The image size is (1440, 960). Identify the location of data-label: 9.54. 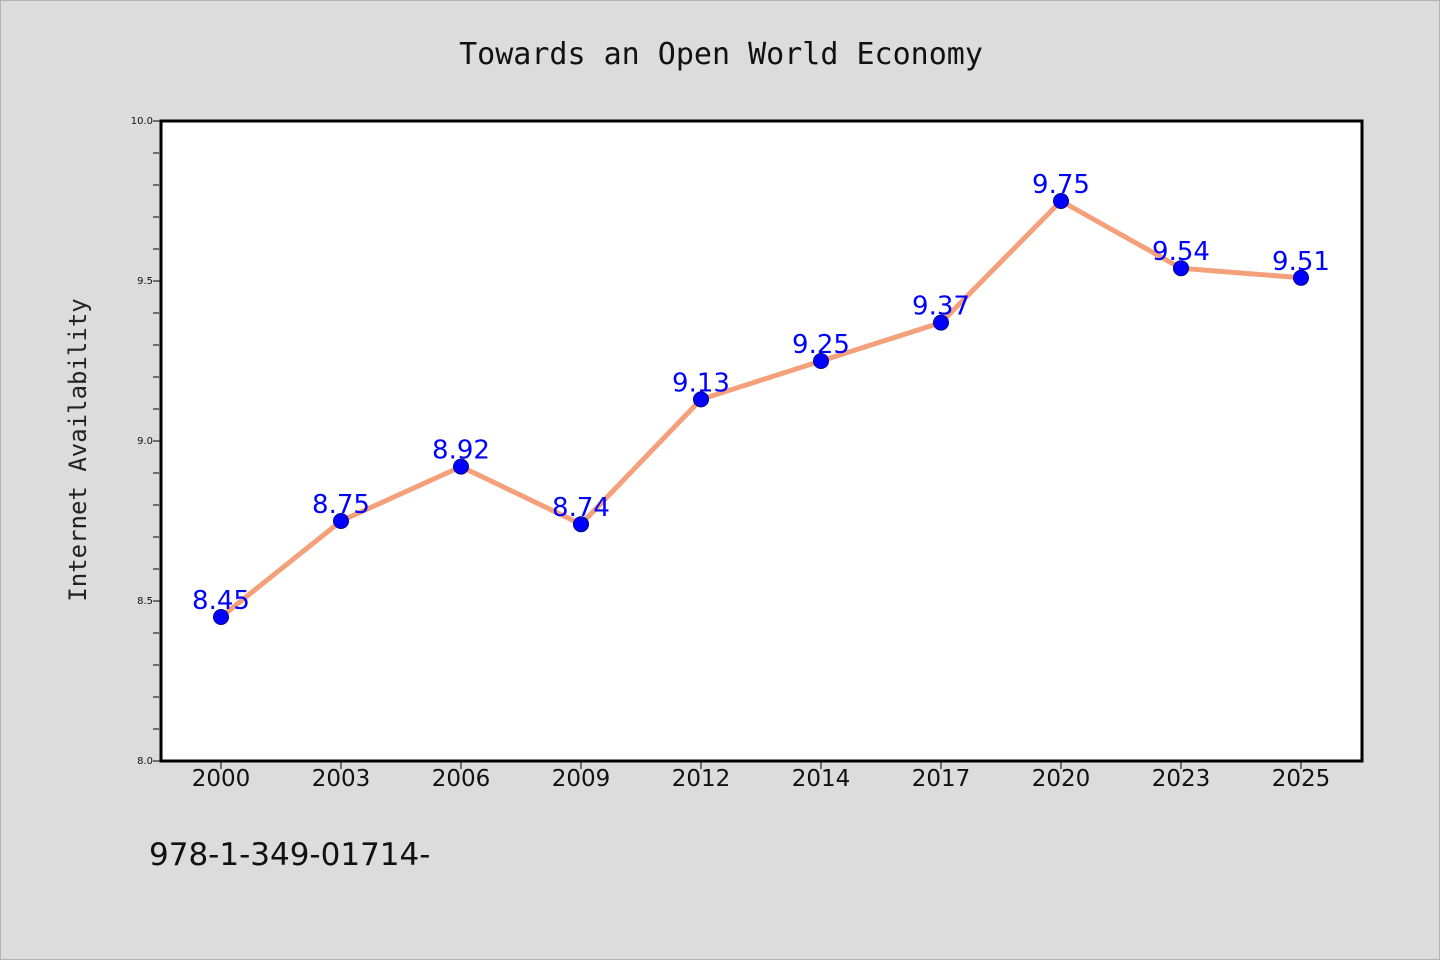
(1181, 252).